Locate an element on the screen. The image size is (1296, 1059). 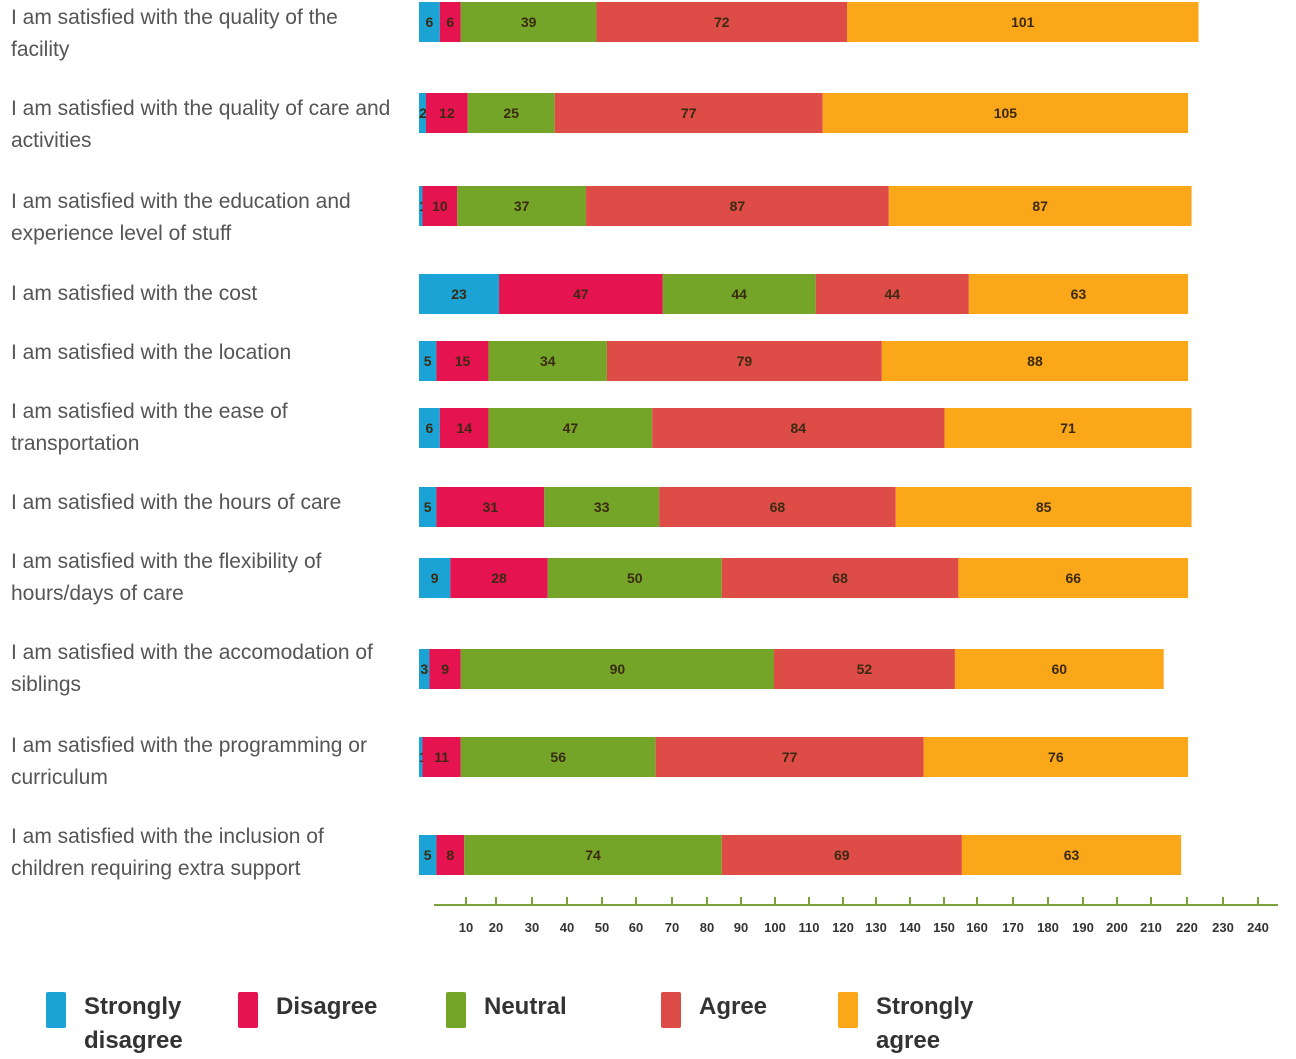
data-label: 11 is located at coordinates (441, 757).